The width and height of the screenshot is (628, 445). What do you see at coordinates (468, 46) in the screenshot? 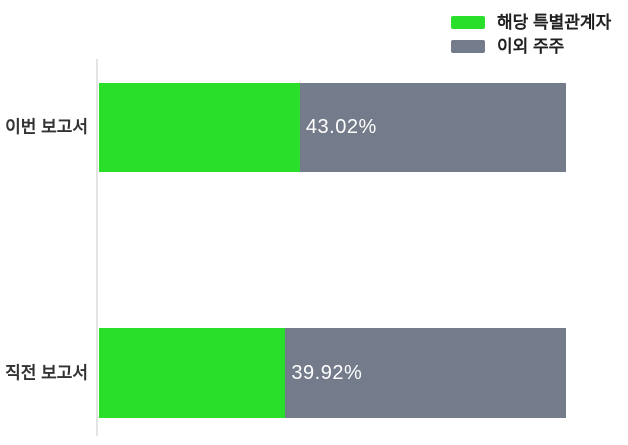
I see `legend-swatch-gray` at bounding box center [468, 46].